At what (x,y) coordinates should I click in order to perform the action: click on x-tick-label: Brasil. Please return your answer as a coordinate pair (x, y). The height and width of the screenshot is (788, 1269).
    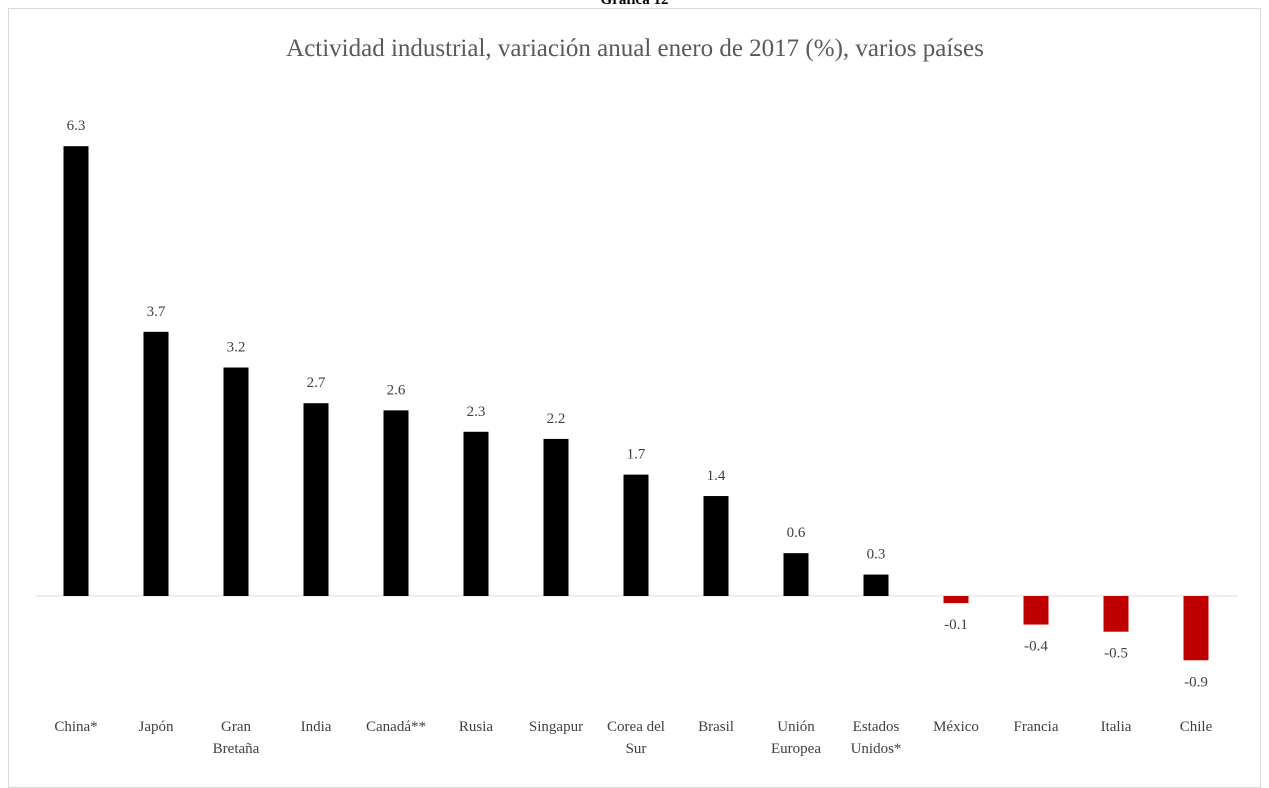
    Looking at the image, I should click on (716, 727).